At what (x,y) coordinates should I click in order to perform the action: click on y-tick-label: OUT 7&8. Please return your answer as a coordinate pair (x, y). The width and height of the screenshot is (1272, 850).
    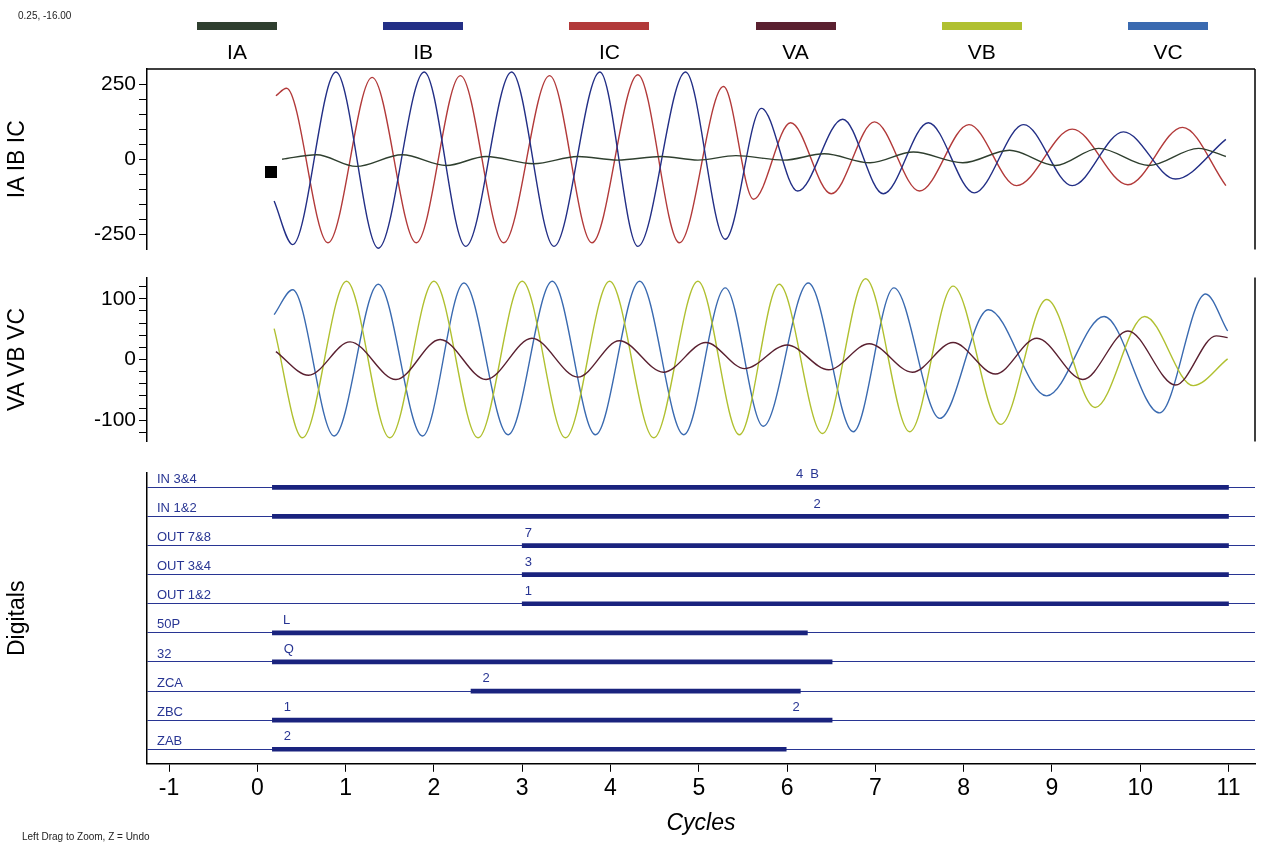
    Looking at the image, I should click on (184, 537).